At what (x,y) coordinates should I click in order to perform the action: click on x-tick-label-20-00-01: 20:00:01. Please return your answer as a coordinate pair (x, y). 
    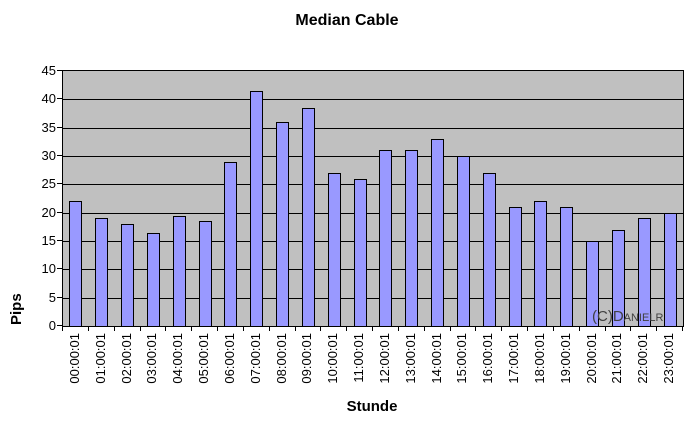
    Looking at the image, I should click on (591, 358).